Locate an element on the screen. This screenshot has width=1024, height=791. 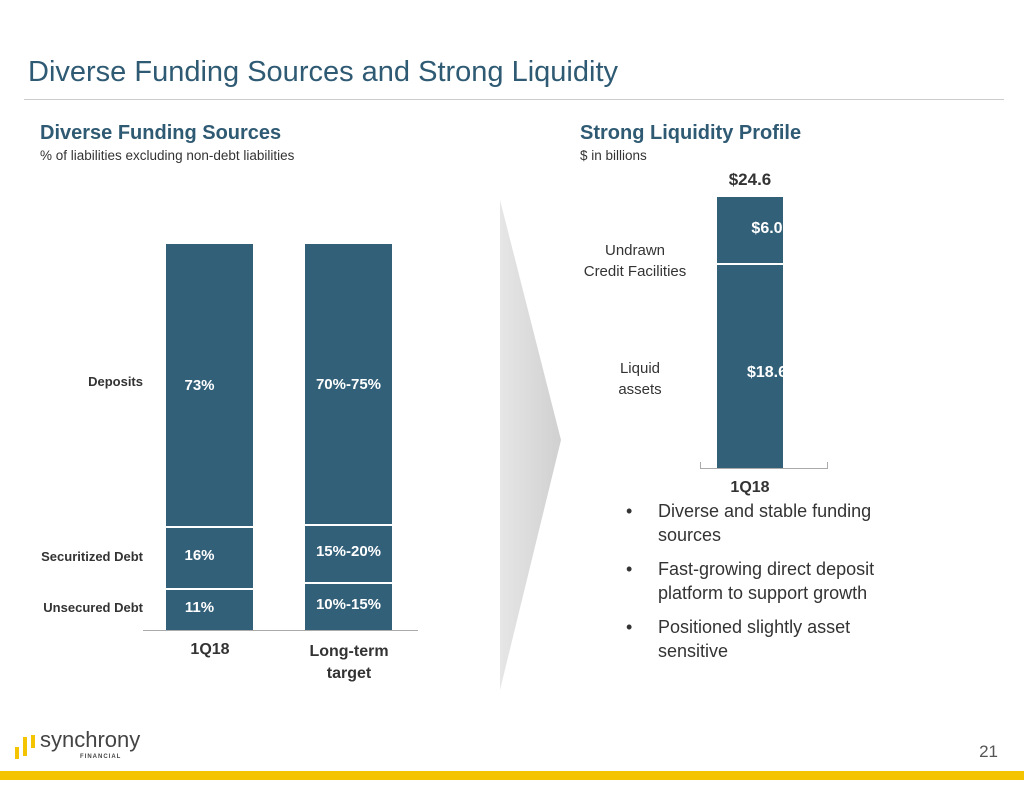
data-label: 15%-20% is located at coordinates (348, 551).